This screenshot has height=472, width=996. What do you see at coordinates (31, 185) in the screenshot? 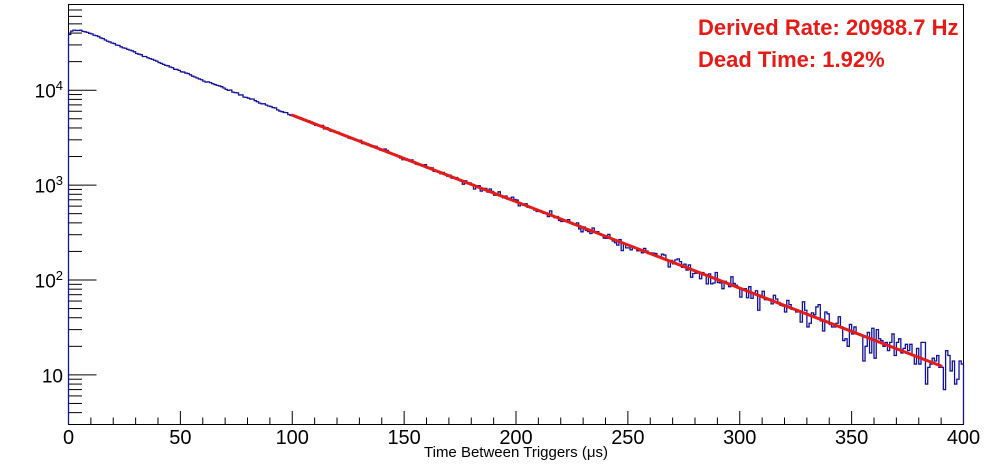
I see `y-tick-label-1000: 103` at bounding box center [31, 185].